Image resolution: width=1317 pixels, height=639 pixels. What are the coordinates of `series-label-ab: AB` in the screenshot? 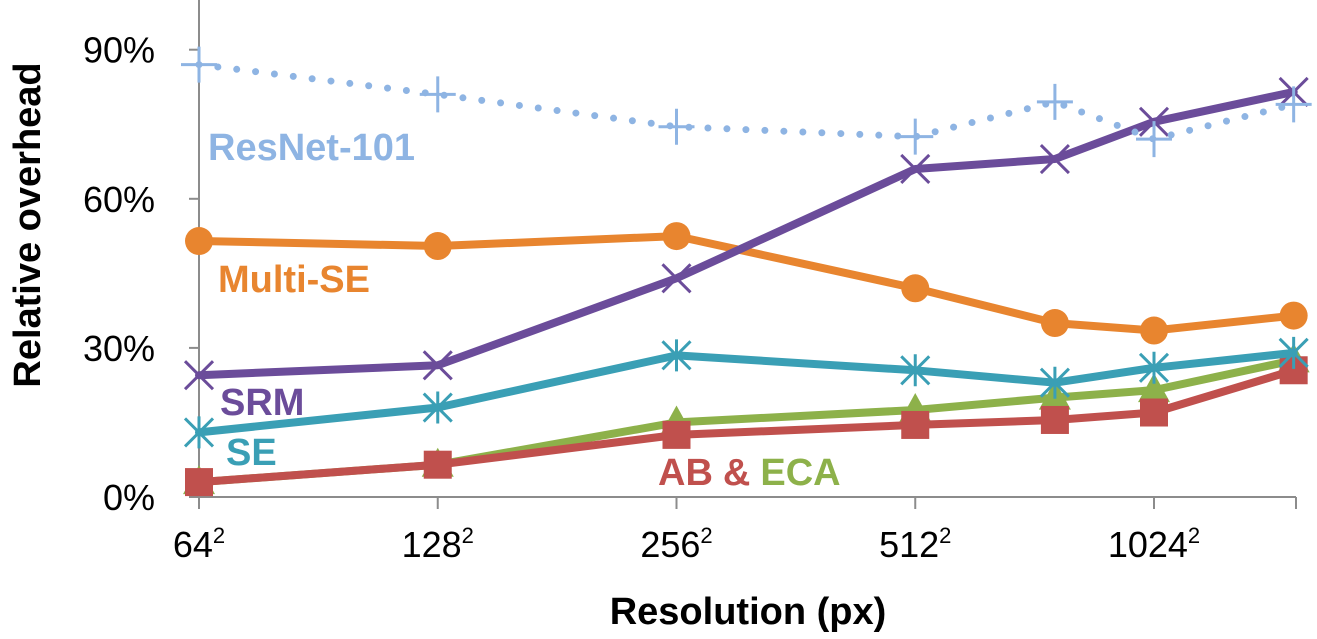 It's located at (685, 473).